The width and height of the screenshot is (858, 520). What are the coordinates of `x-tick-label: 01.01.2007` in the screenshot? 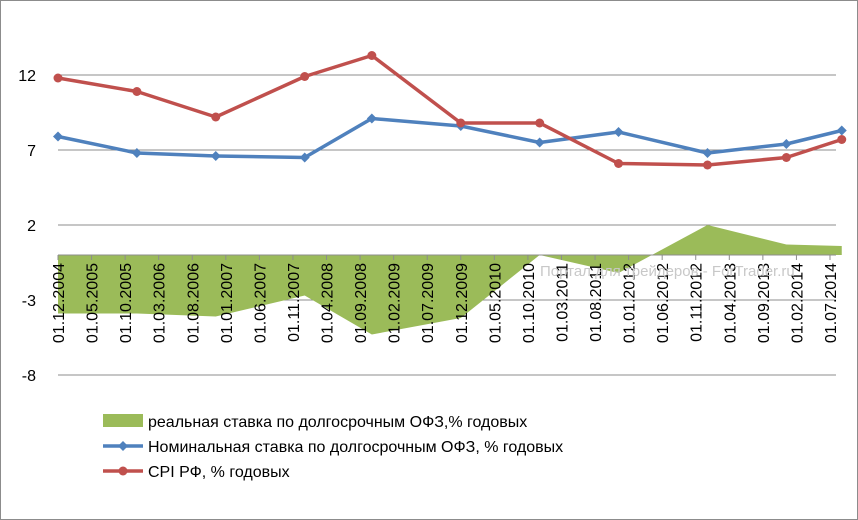 It's located at (227, 303).